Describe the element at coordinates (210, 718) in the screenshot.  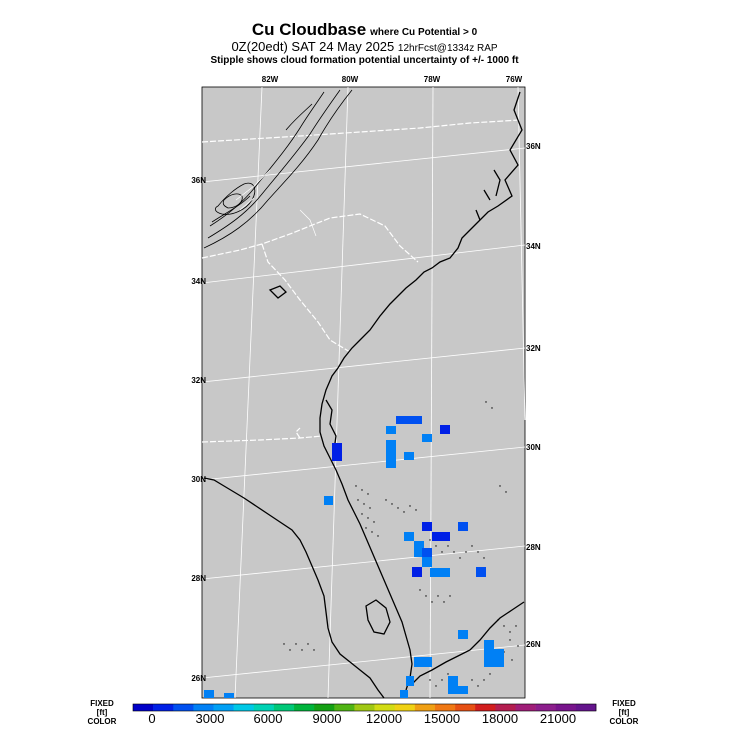
I see `colorbar-tick-label: 3000` at that location.